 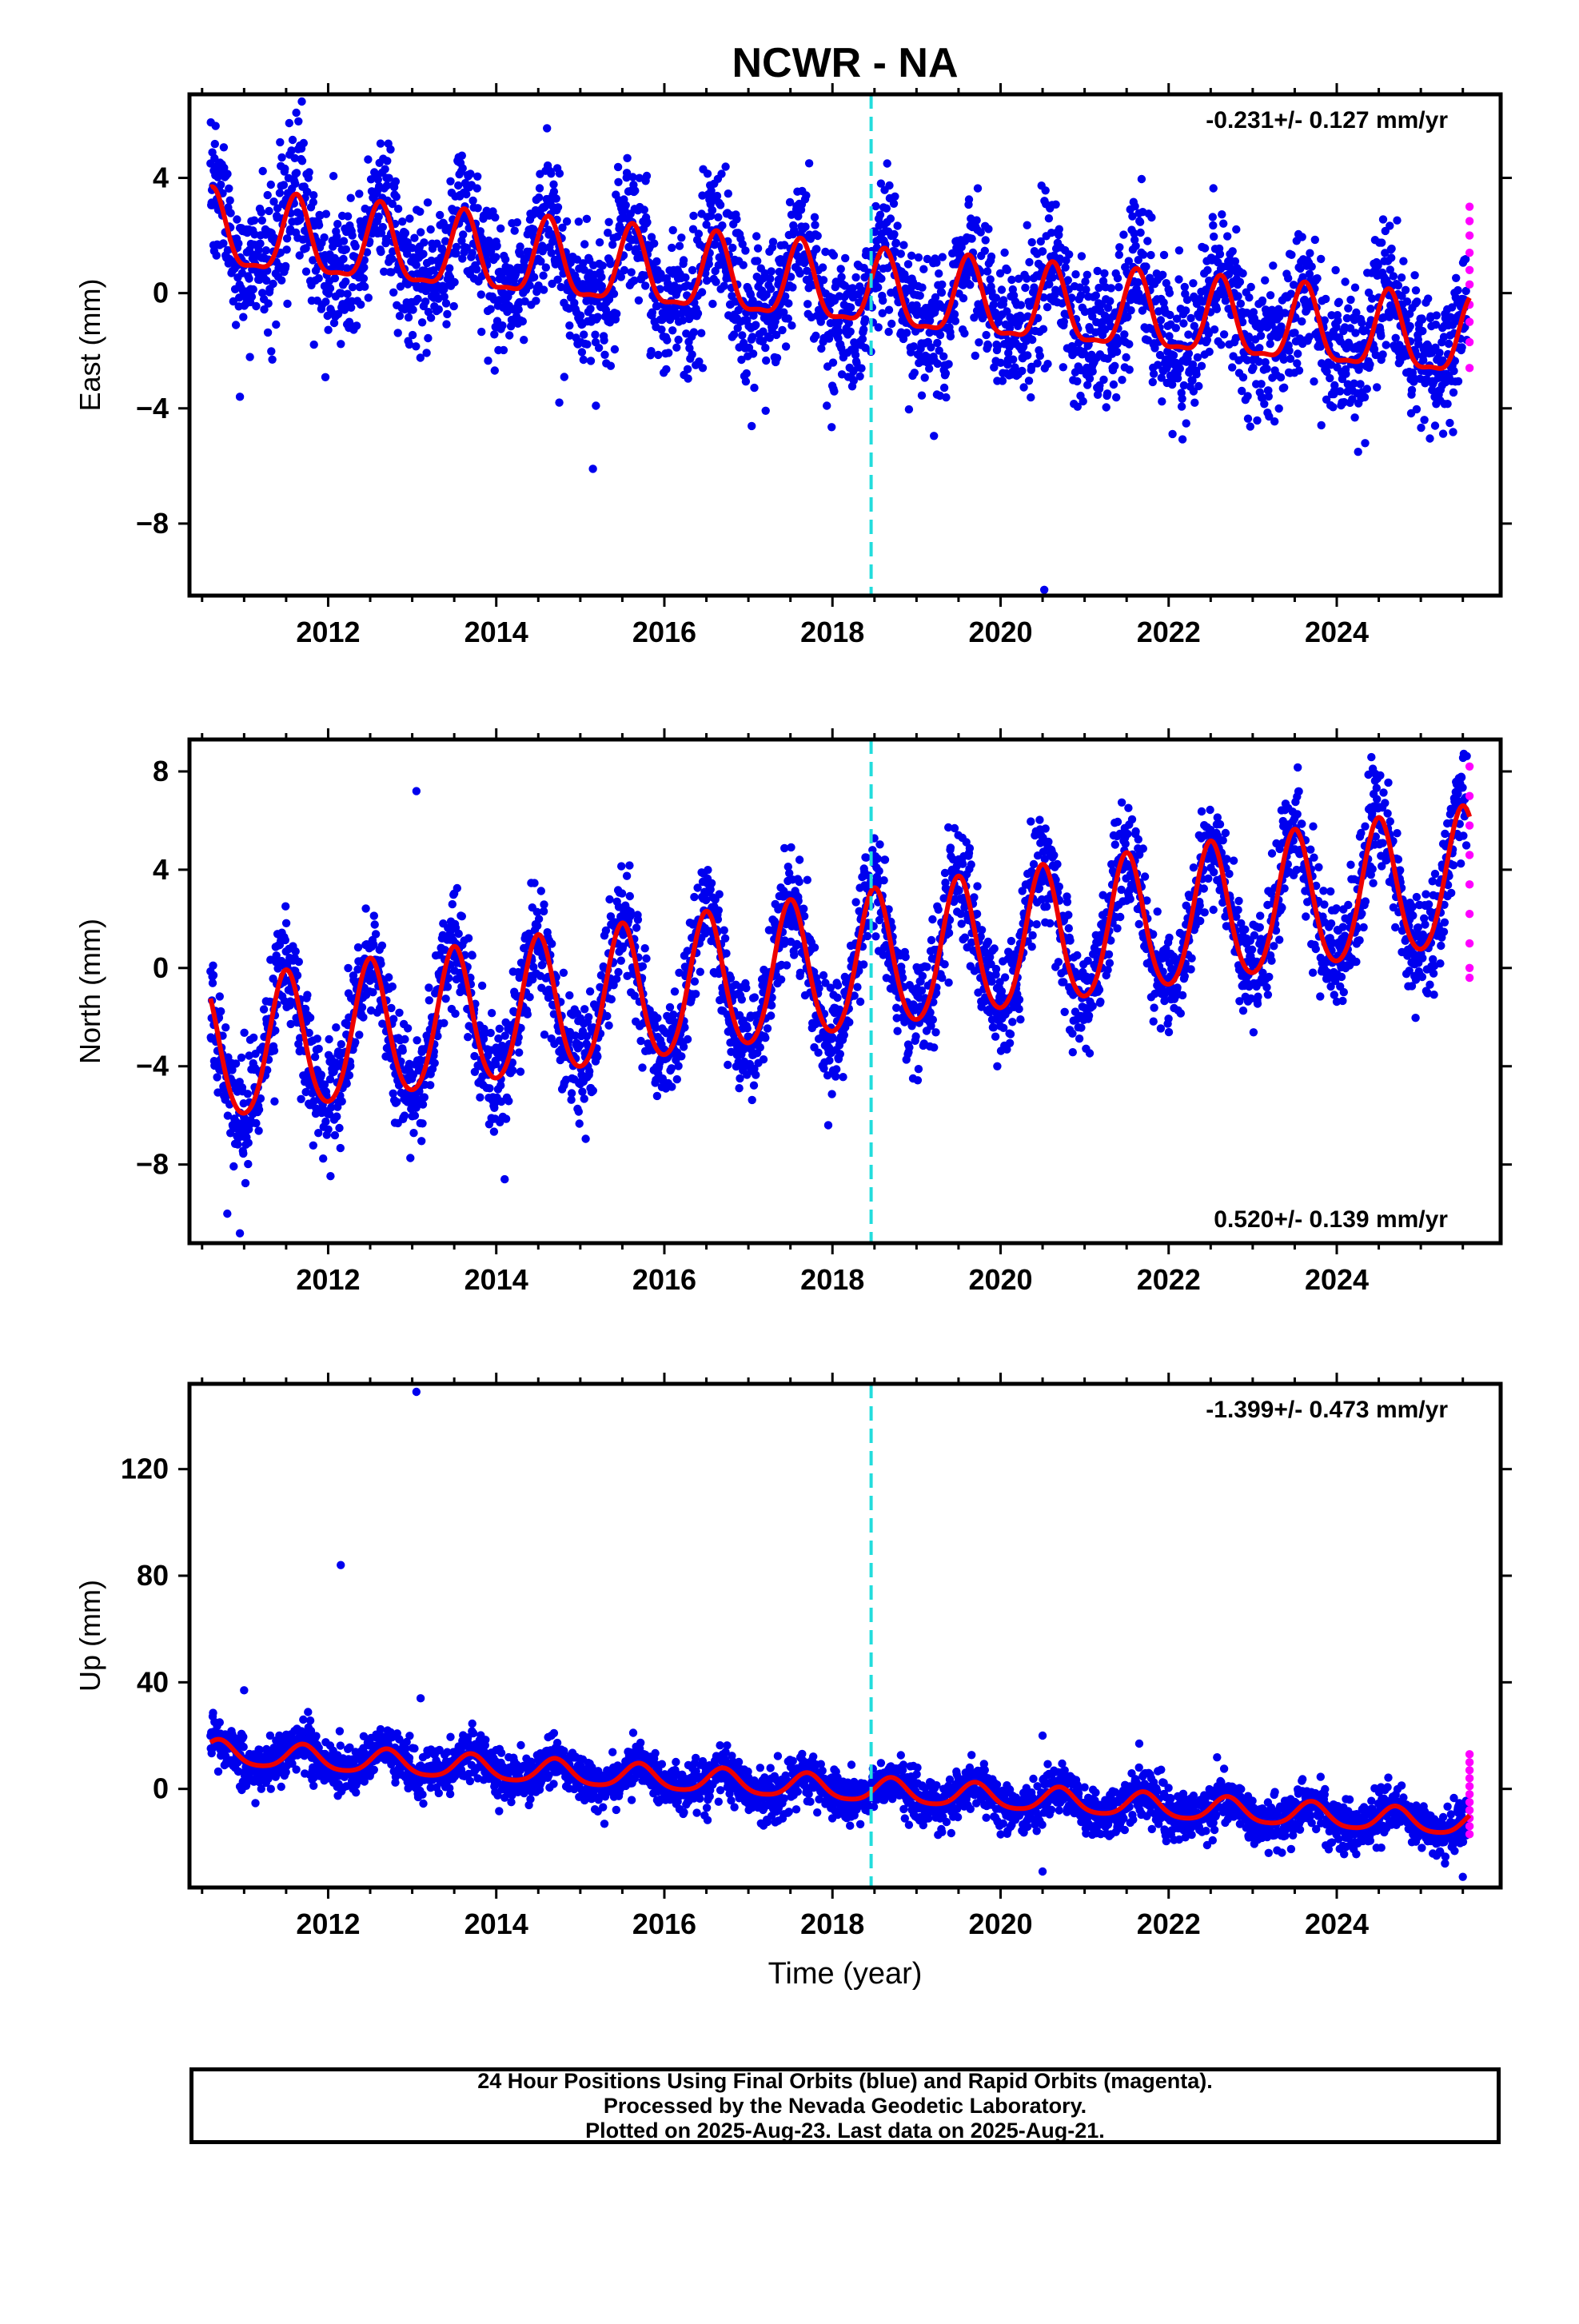 What do you see at coordinates (328, 632) in the screenshot?
I see `east-xtick-label-2012: 2012` at bounding box center [328, 632].